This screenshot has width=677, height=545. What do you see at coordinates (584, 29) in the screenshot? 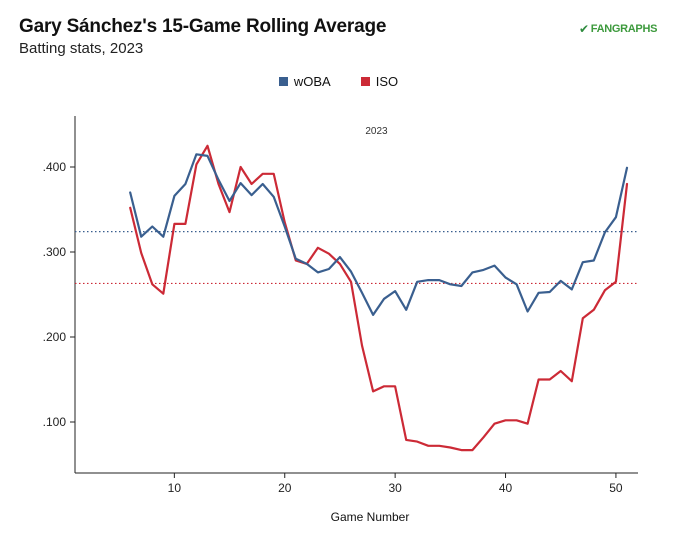
I see `fangraphs-mark-icon: ✔` at bounding box center [584, 29].